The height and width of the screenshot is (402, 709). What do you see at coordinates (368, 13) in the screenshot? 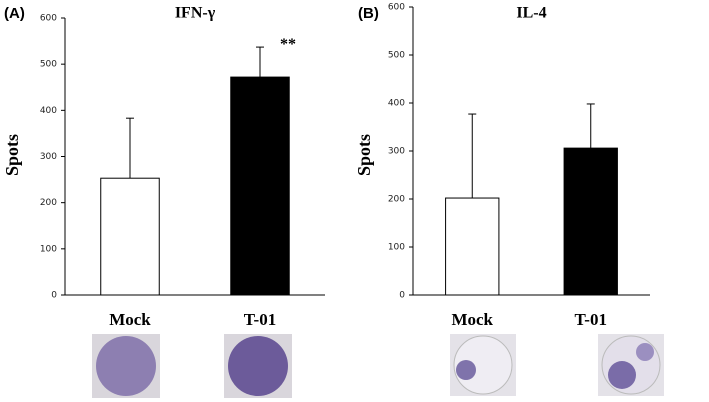
I see `panel-label: (B)` at bounding box center [368, 13].